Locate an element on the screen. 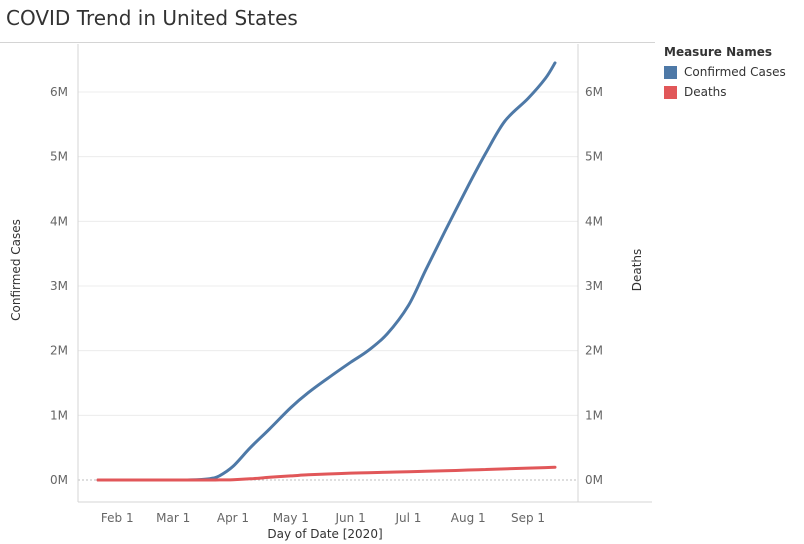  legend-item-confirmed-cases: Confirmed Cases is located at coordinates (725, 72).